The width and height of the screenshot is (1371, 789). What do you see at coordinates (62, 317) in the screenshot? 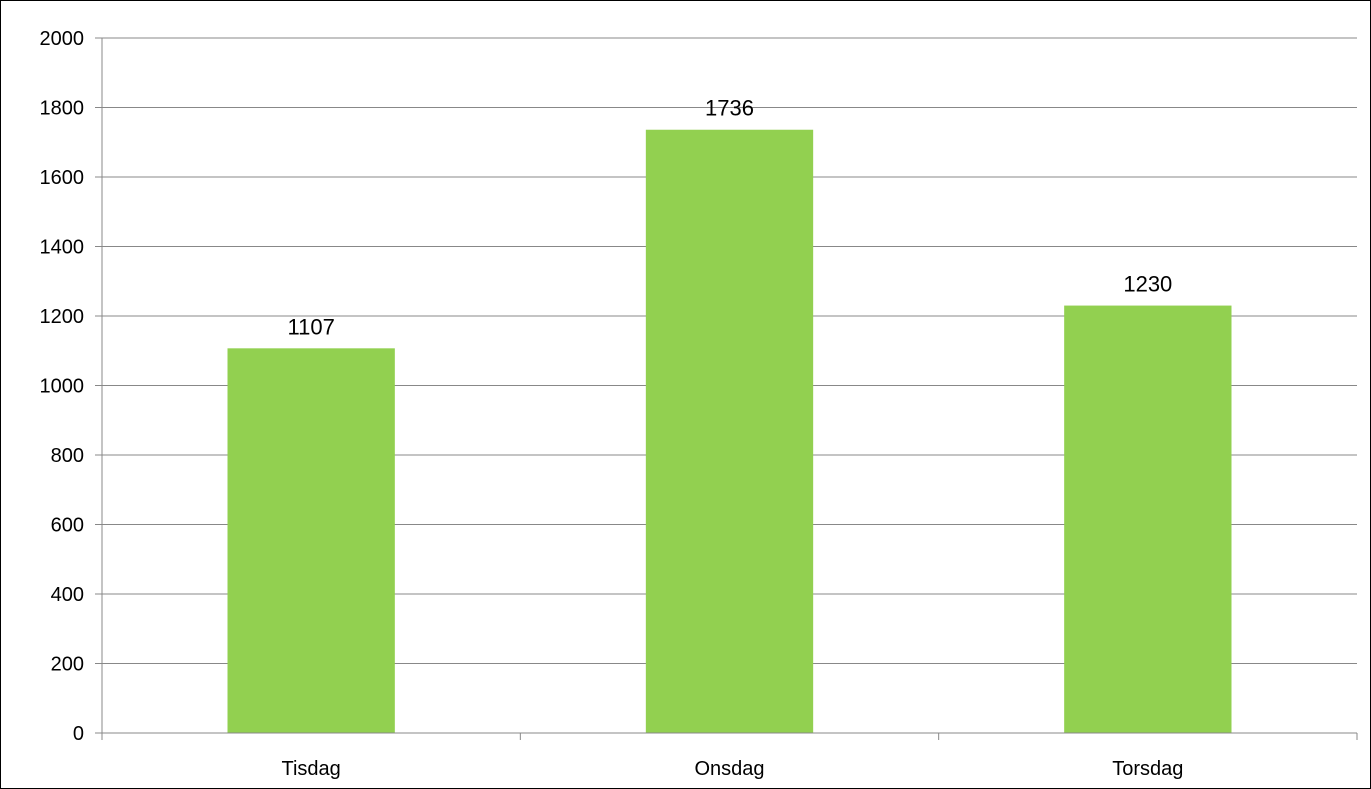
I see `y-tick-label-1200: 1200` at bounding box center [62, 317].